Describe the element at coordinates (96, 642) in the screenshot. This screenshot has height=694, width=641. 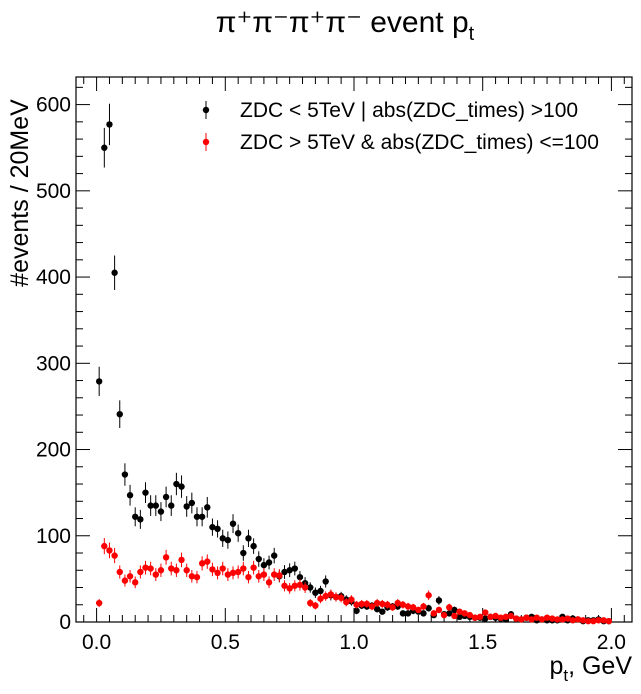
I see `x-tick-label: 0.0` at that location.